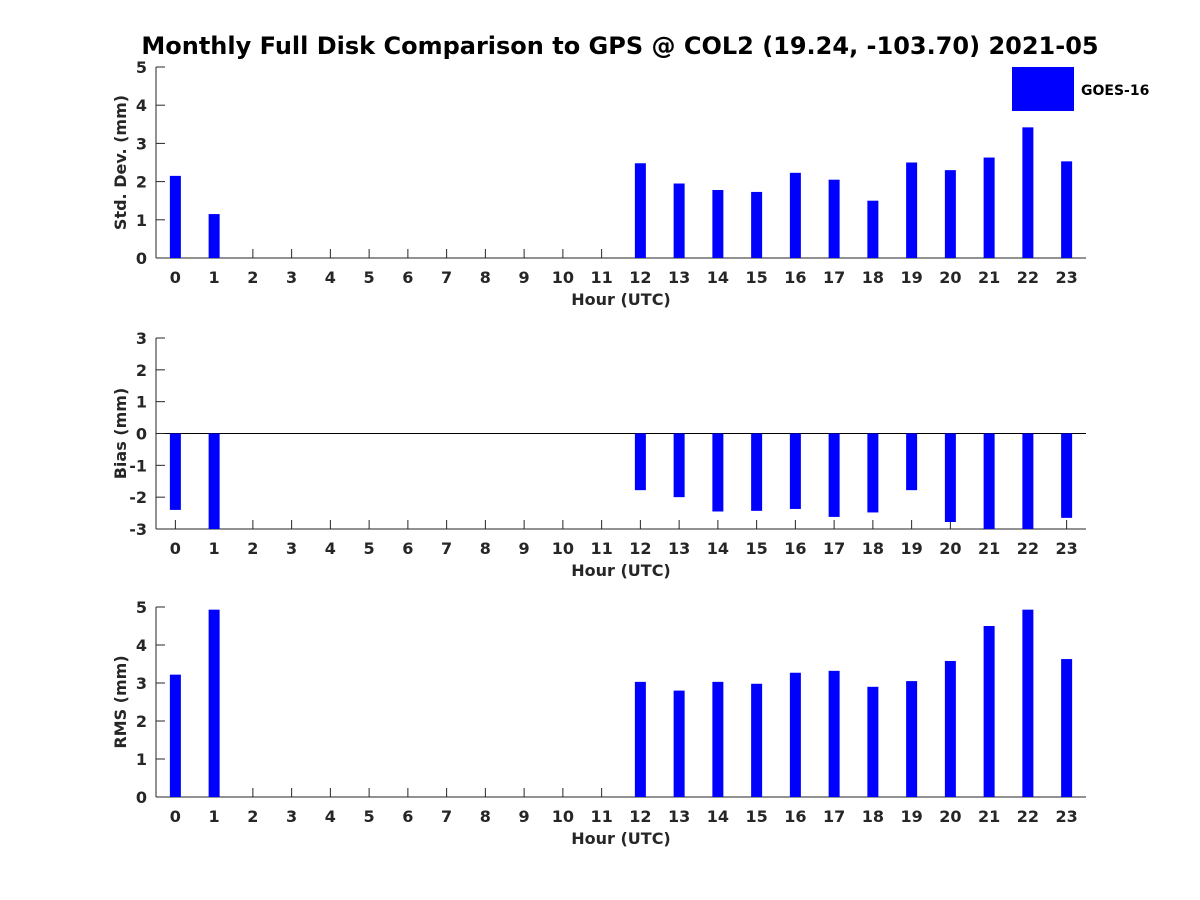  Describe the element at coordinates (407, 277) in the screenshot. I see `x-tick-label: 6` at that location.